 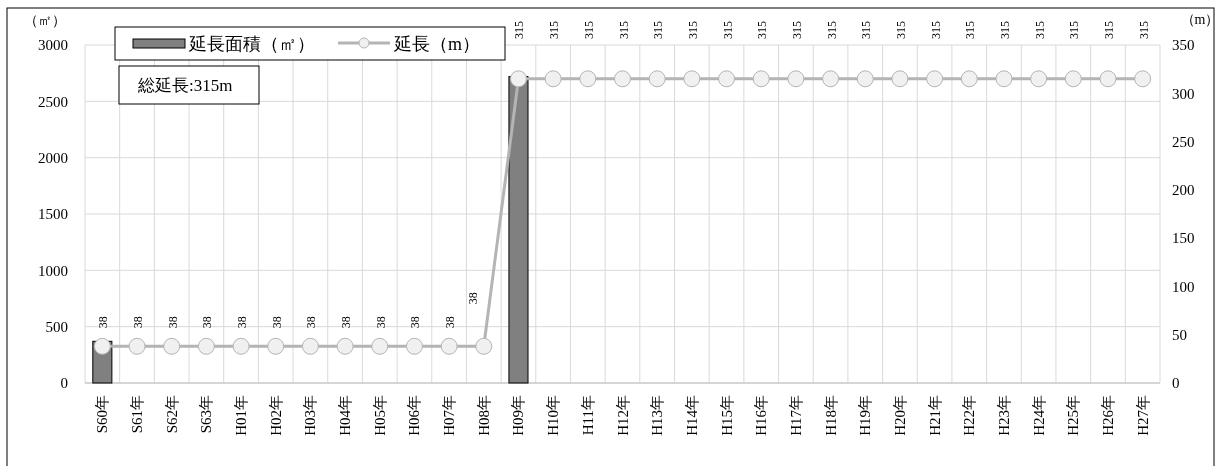 What do you see at coordinates (865, 415) in the screenshot?
I see `x-tick-label: H19年` at bounding box center [865, 415].